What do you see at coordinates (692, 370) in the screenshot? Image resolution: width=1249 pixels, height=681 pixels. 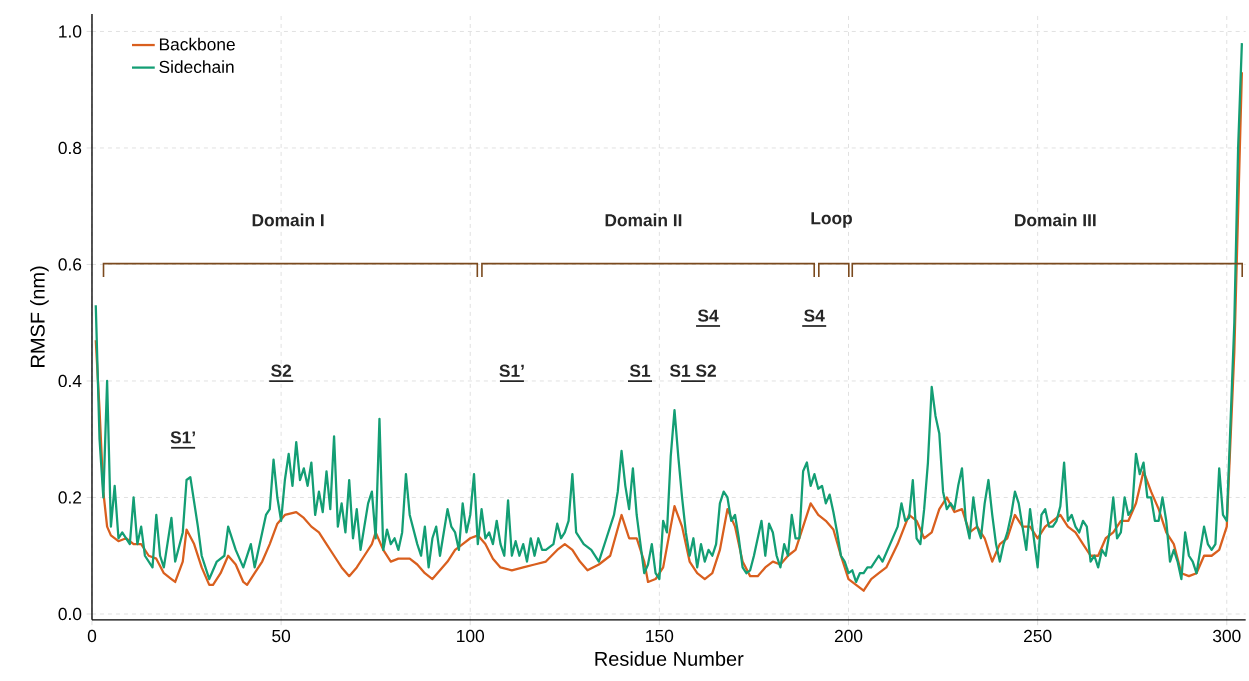 I see `annotation: S1 S2` at bounding box center [692, 370].